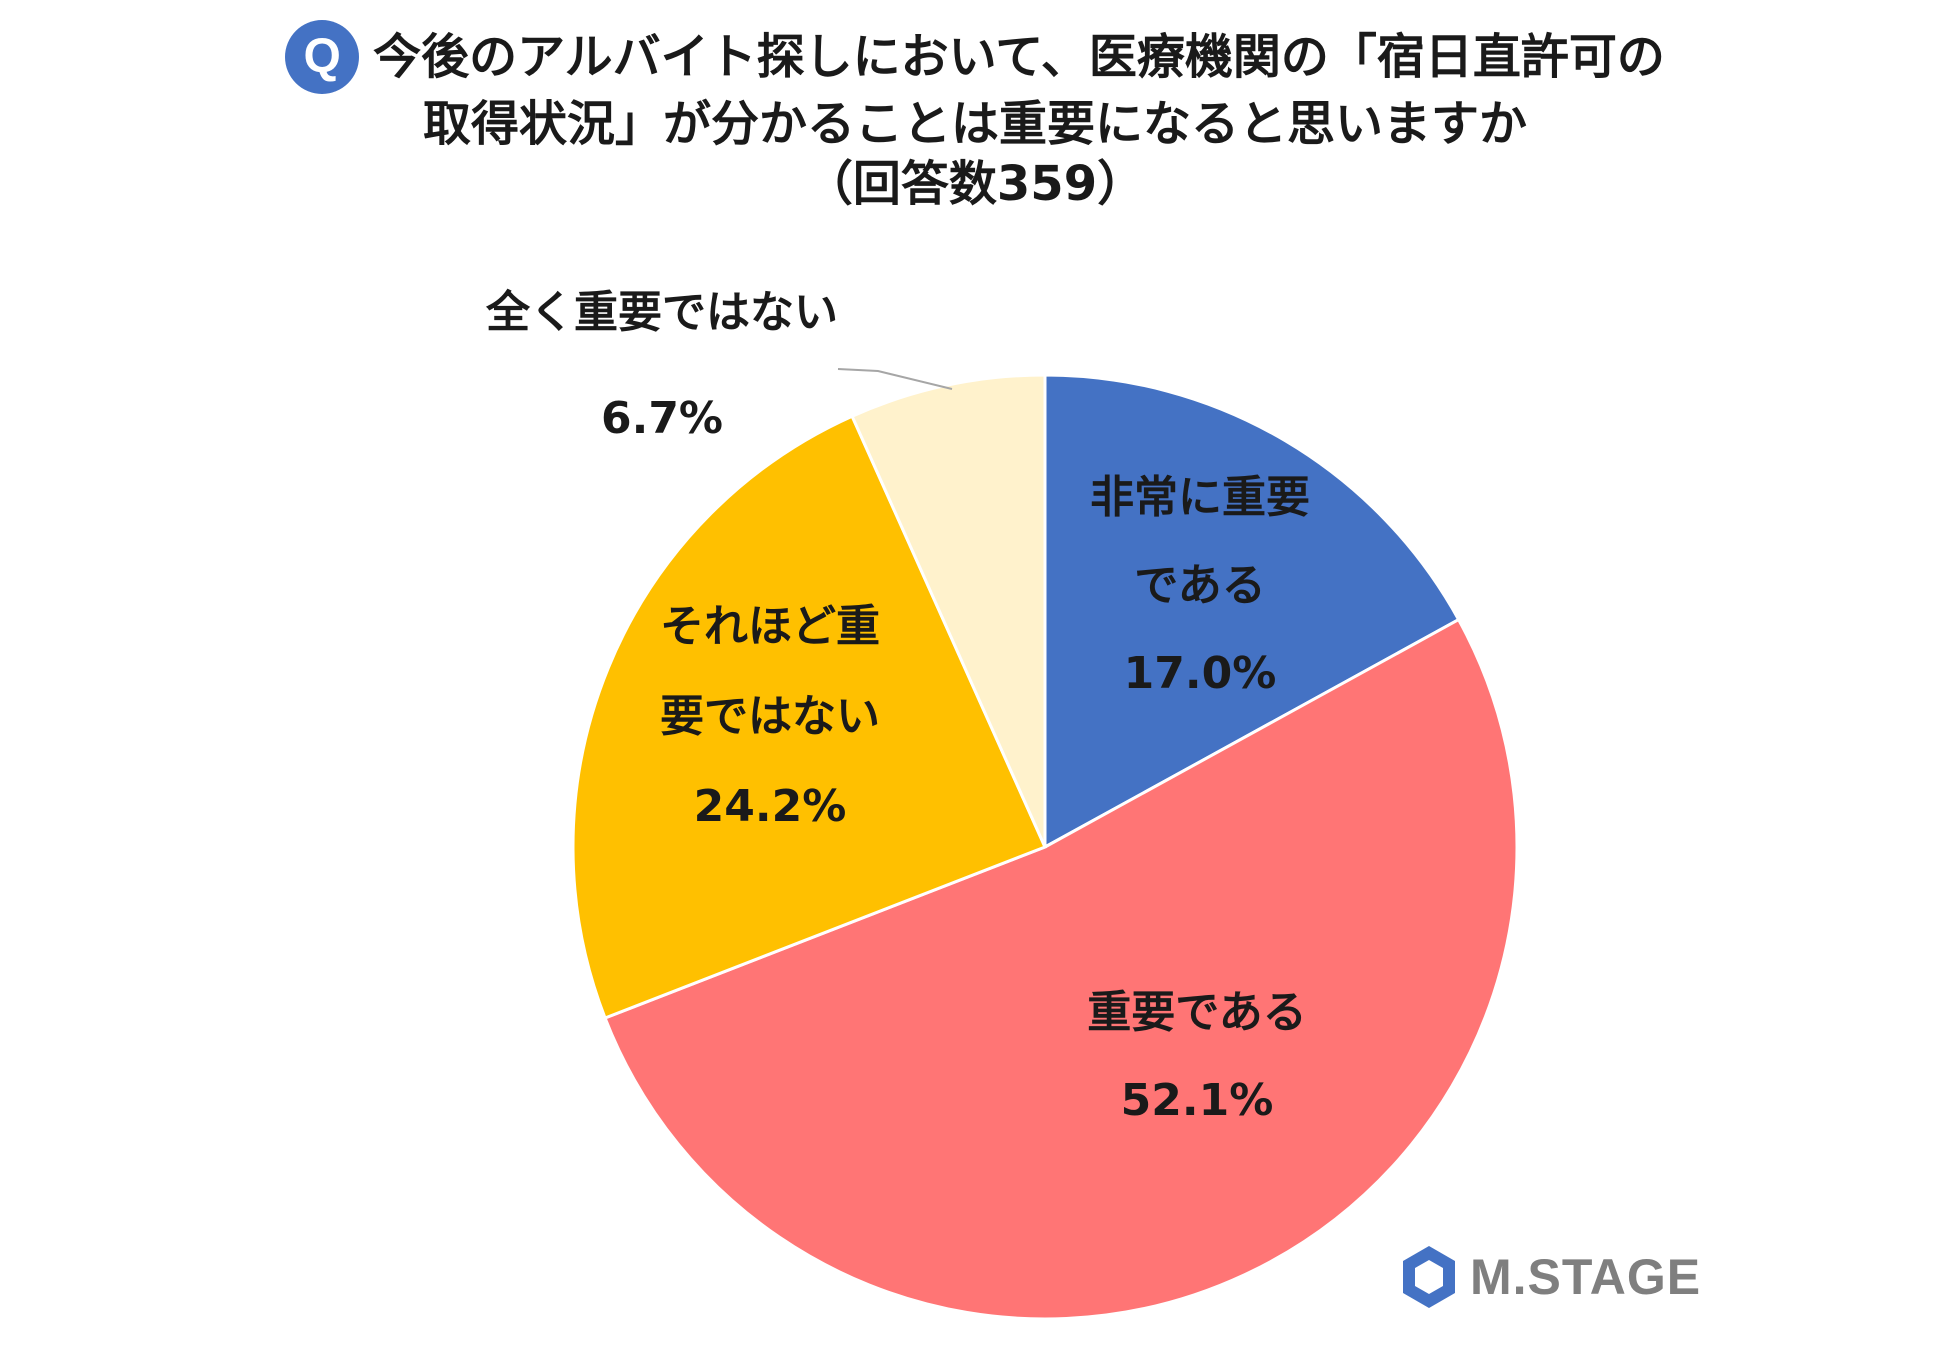 The image size is (1950, 1348). What do you see at coordinates (1197, 1012) in the screenshot?
I see `slice-label-important: 重要である` at bounding box center [1197, 1012].